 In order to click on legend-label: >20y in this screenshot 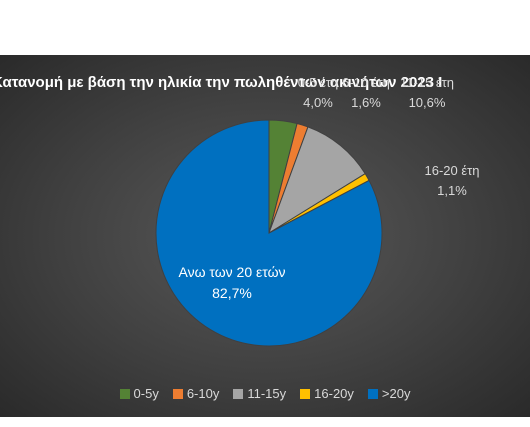, I will do `click(396, 393)`.